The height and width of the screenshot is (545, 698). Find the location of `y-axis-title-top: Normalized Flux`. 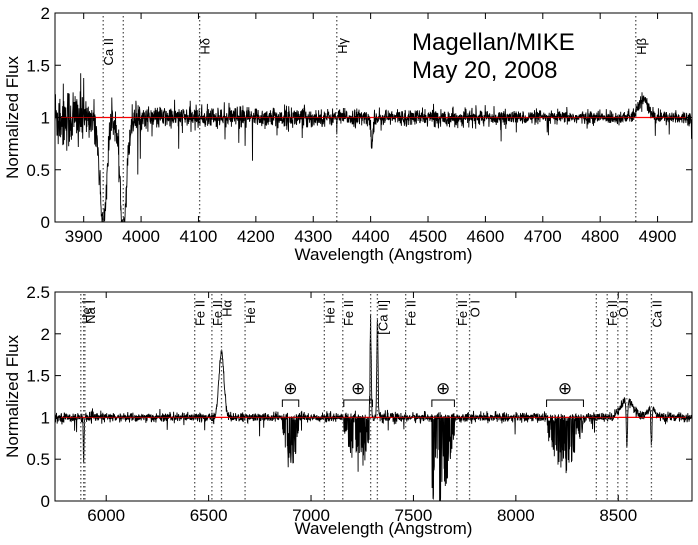

y-axis-title-top: Normalized Flux is located at coordinates (12, 117).